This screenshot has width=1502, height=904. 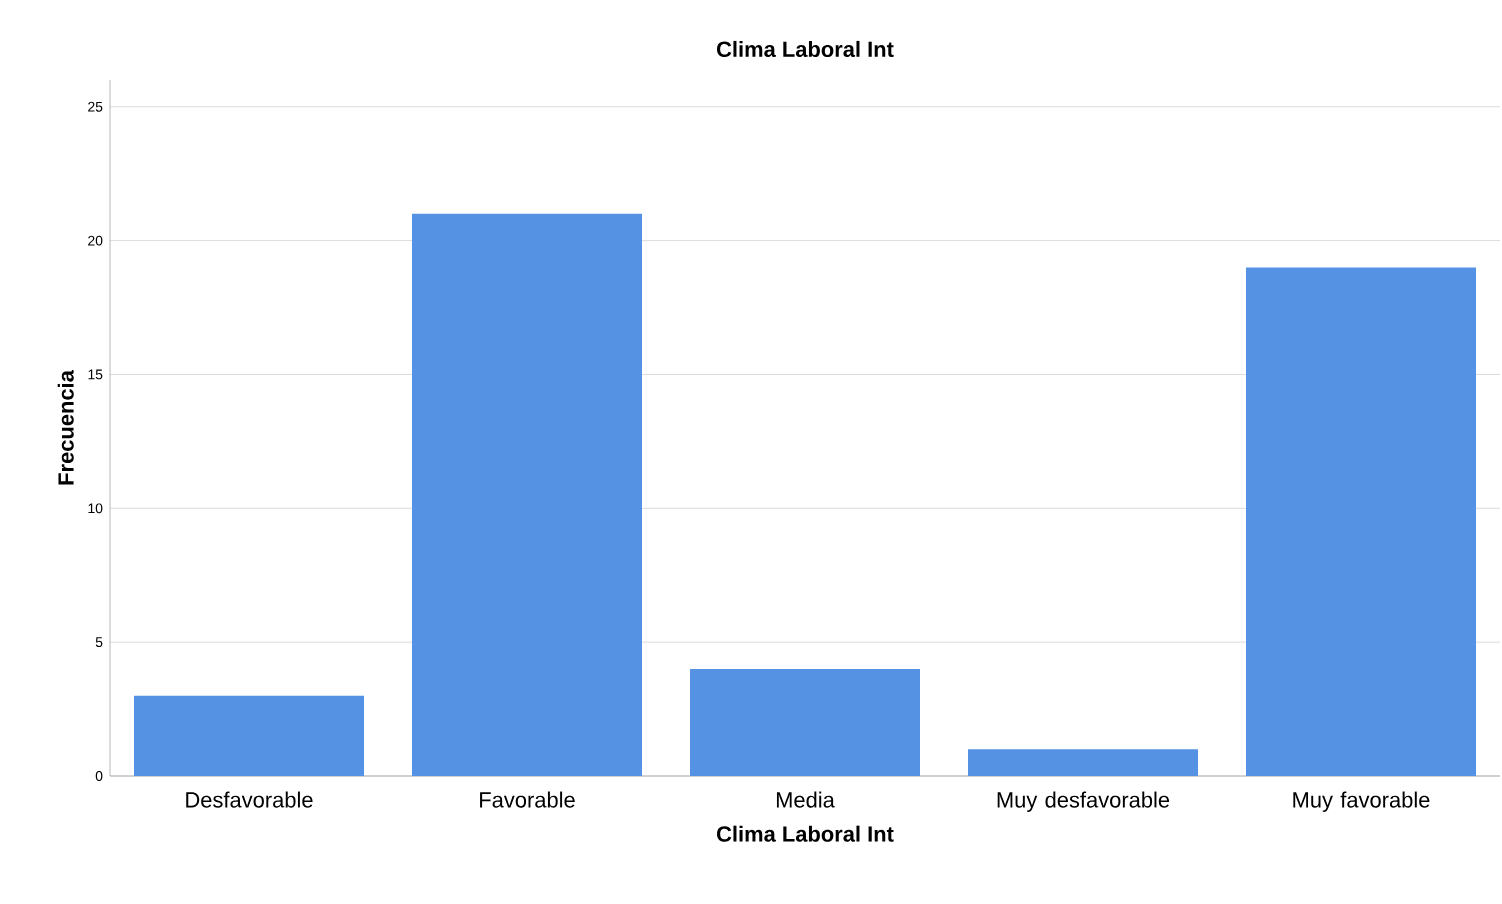 I want to click on x-tick-label: Media, so click(x=805, y=799).